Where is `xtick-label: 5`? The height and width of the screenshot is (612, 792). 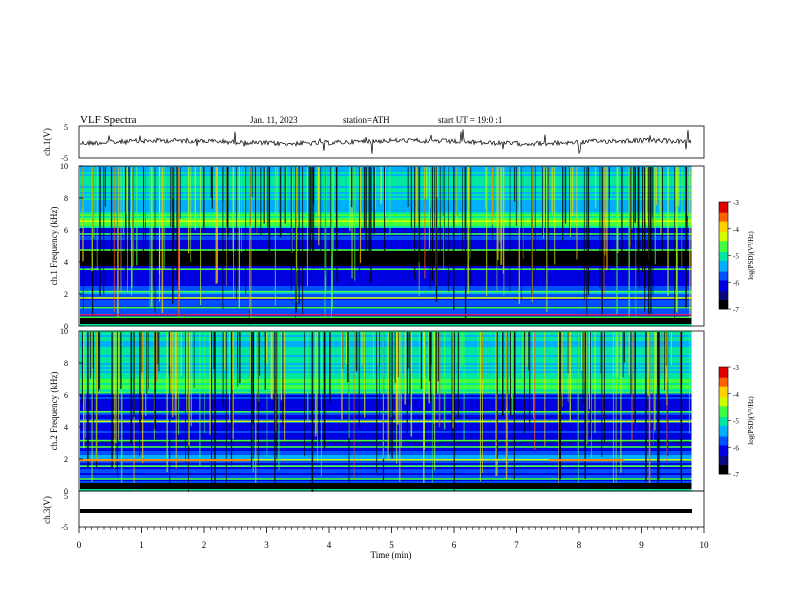 xtick-label: 5 is located at coordinates (391, 545).